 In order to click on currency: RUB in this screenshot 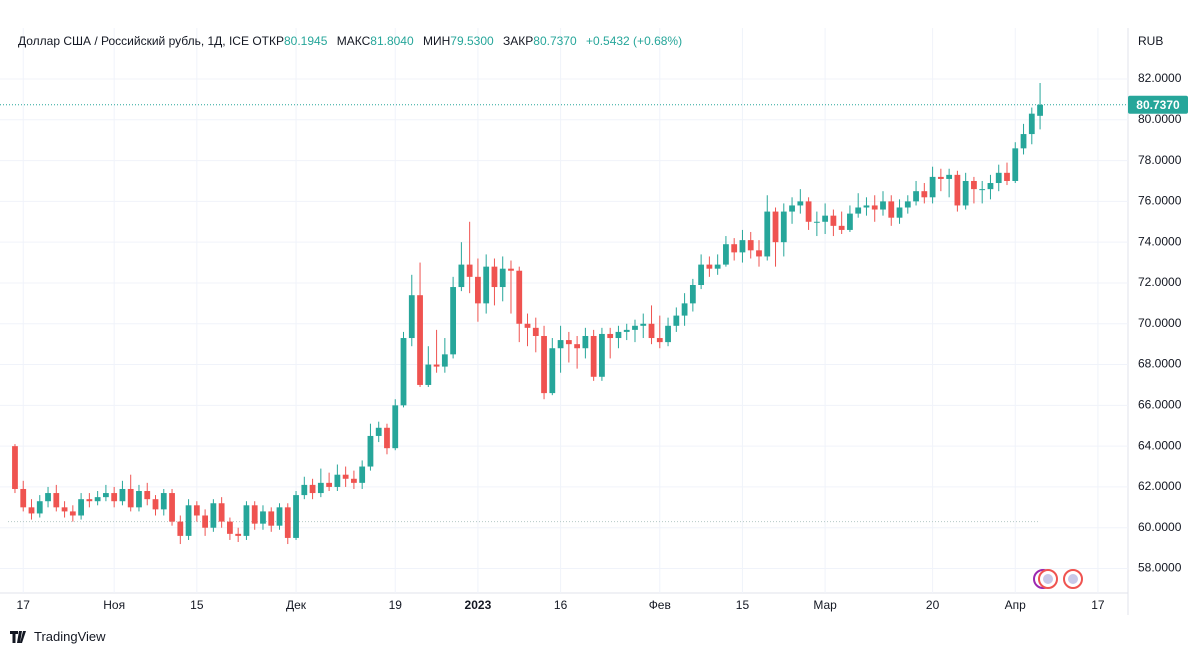, I will do `click(1150, 41)`.